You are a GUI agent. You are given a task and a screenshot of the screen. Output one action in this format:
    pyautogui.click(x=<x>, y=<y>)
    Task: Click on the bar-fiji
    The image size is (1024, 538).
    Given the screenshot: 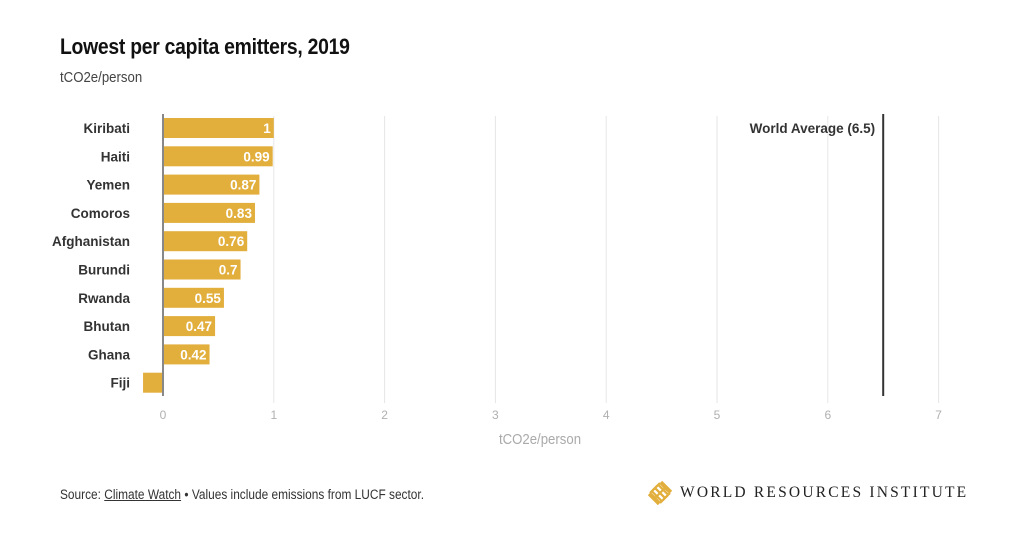 What is the action you would take?
    pyautogui.click(x=153, y=382)
    